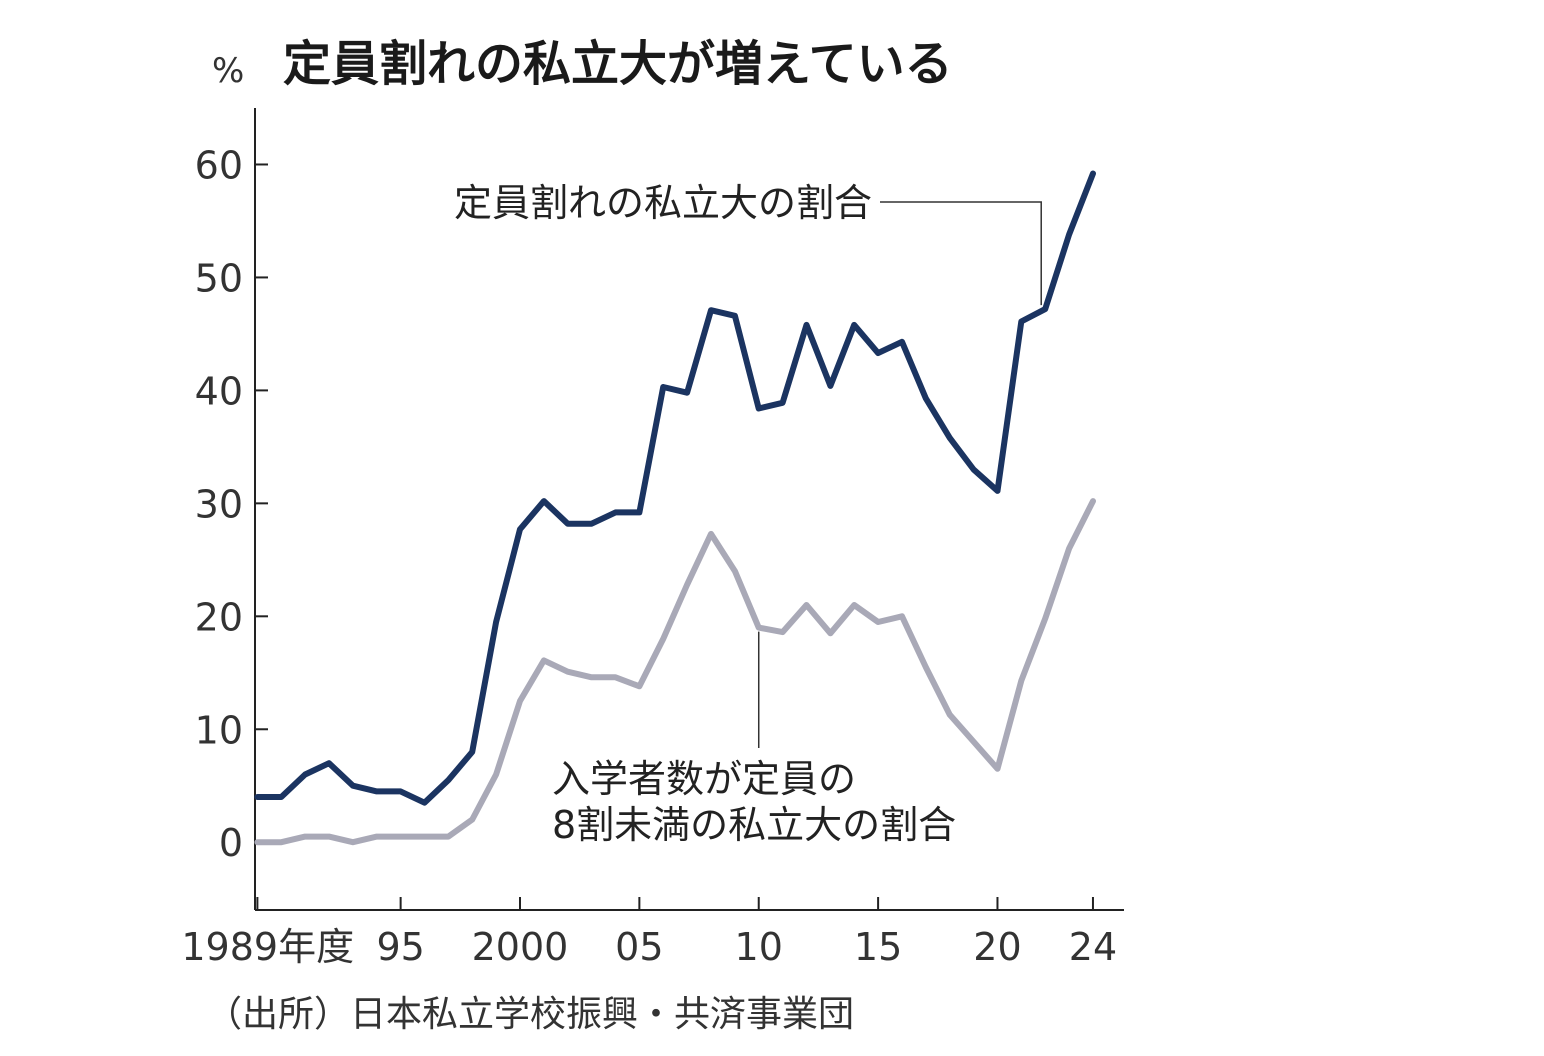 This screenshot has width=1544, height=1056. Describe the element at coordinates (704, 779) in the screenshot. I see `annotation-label-below-80pct: 入学者数が定員の` at that location.